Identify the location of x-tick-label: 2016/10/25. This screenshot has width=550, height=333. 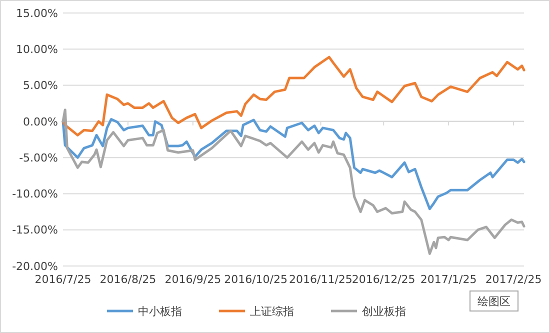
(256, 279).